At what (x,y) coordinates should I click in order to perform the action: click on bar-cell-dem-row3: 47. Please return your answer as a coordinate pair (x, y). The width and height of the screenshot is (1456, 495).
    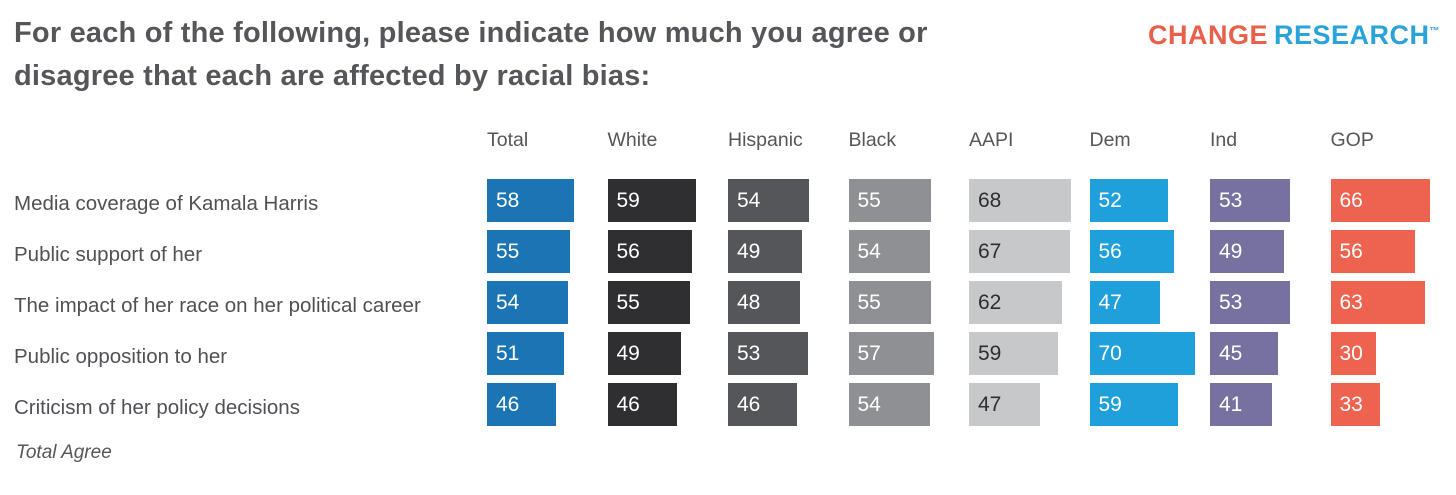
    Looking at the image, I should click on (1150, 306).